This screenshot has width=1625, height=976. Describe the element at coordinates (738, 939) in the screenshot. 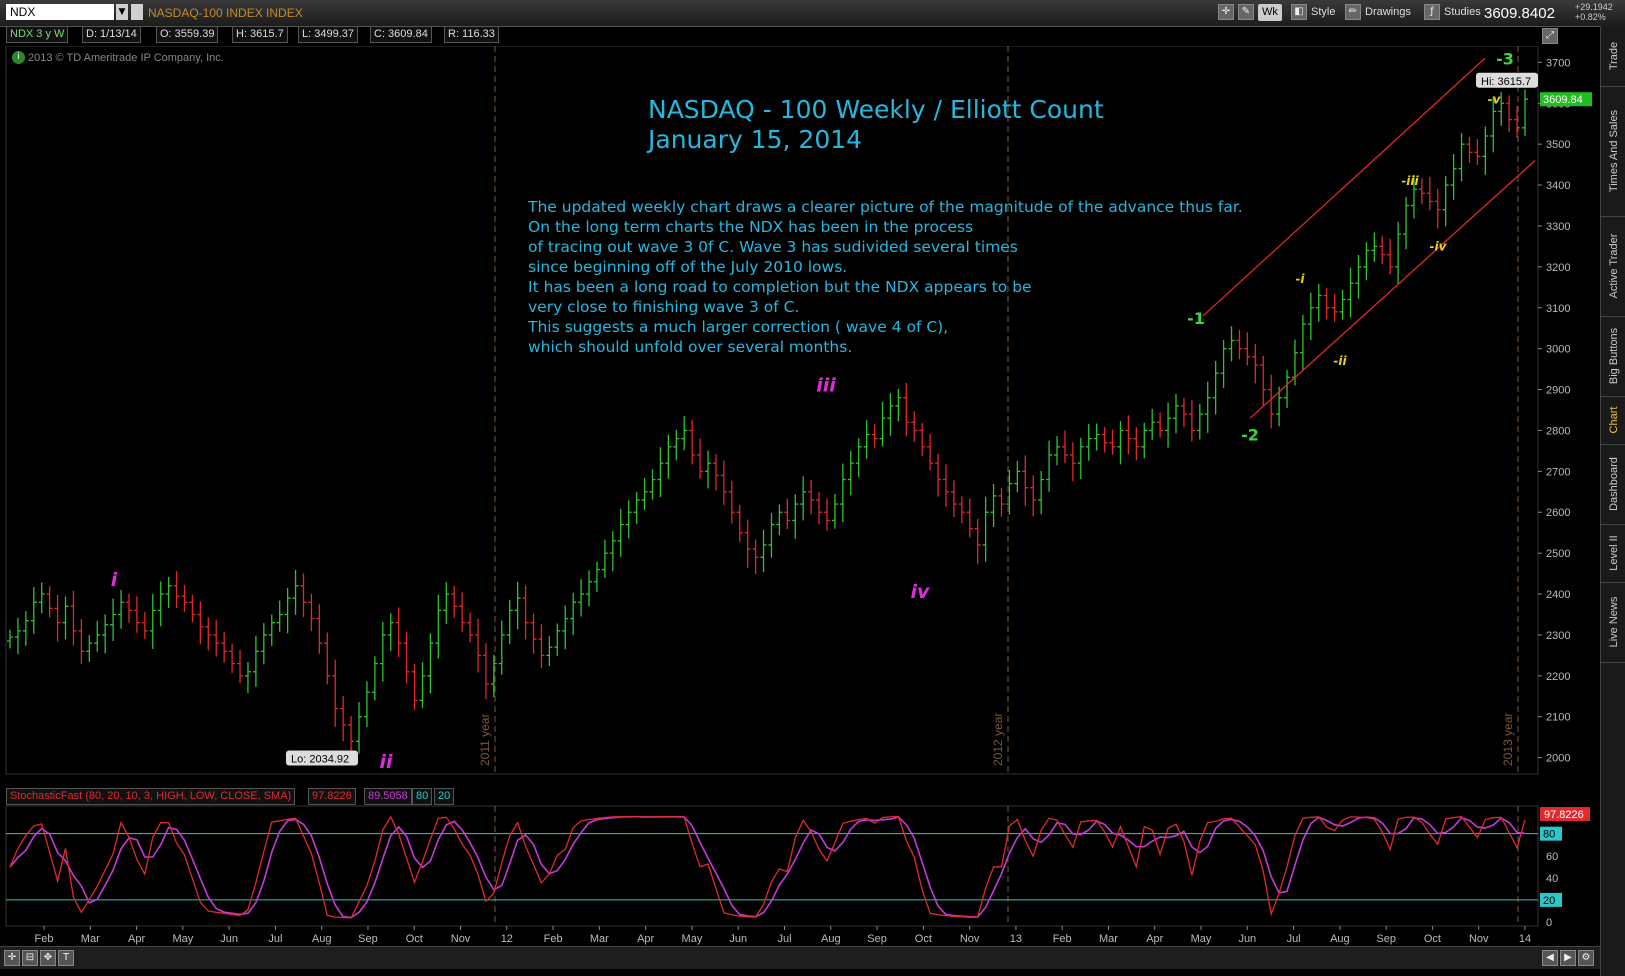

I see `x-tick-label: Jun` at that location.